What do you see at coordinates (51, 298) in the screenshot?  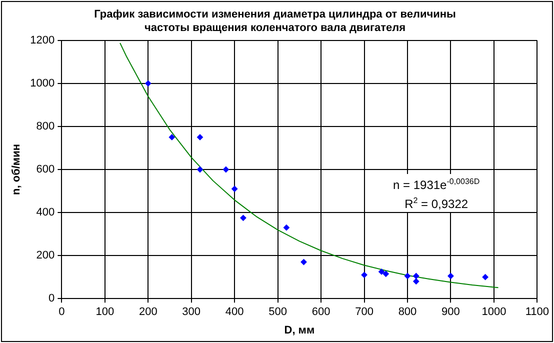 I see `y-tick-label: 0` at bounding box center [51, 298].